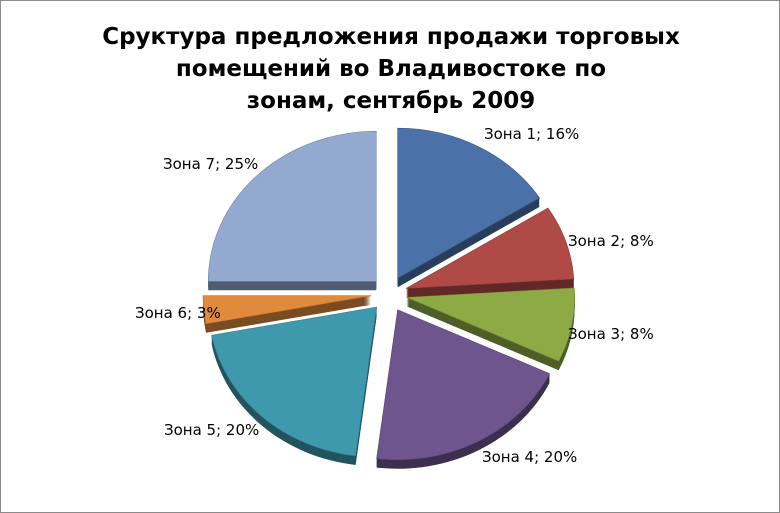  Describe the element at coordinates (611, 241) in the screenshot. I see `slice-label-2: Зона 2; 8%` at that location.